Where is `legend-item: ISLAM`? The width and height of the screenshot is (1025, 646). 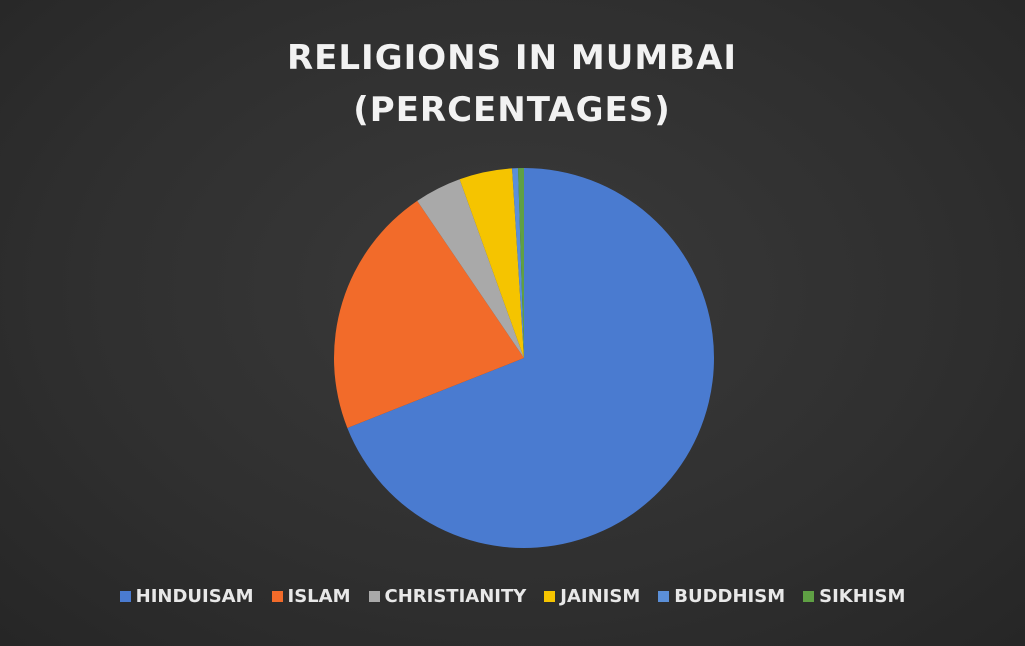
legend-item: ISLAM is located at coordinates (311, 596).